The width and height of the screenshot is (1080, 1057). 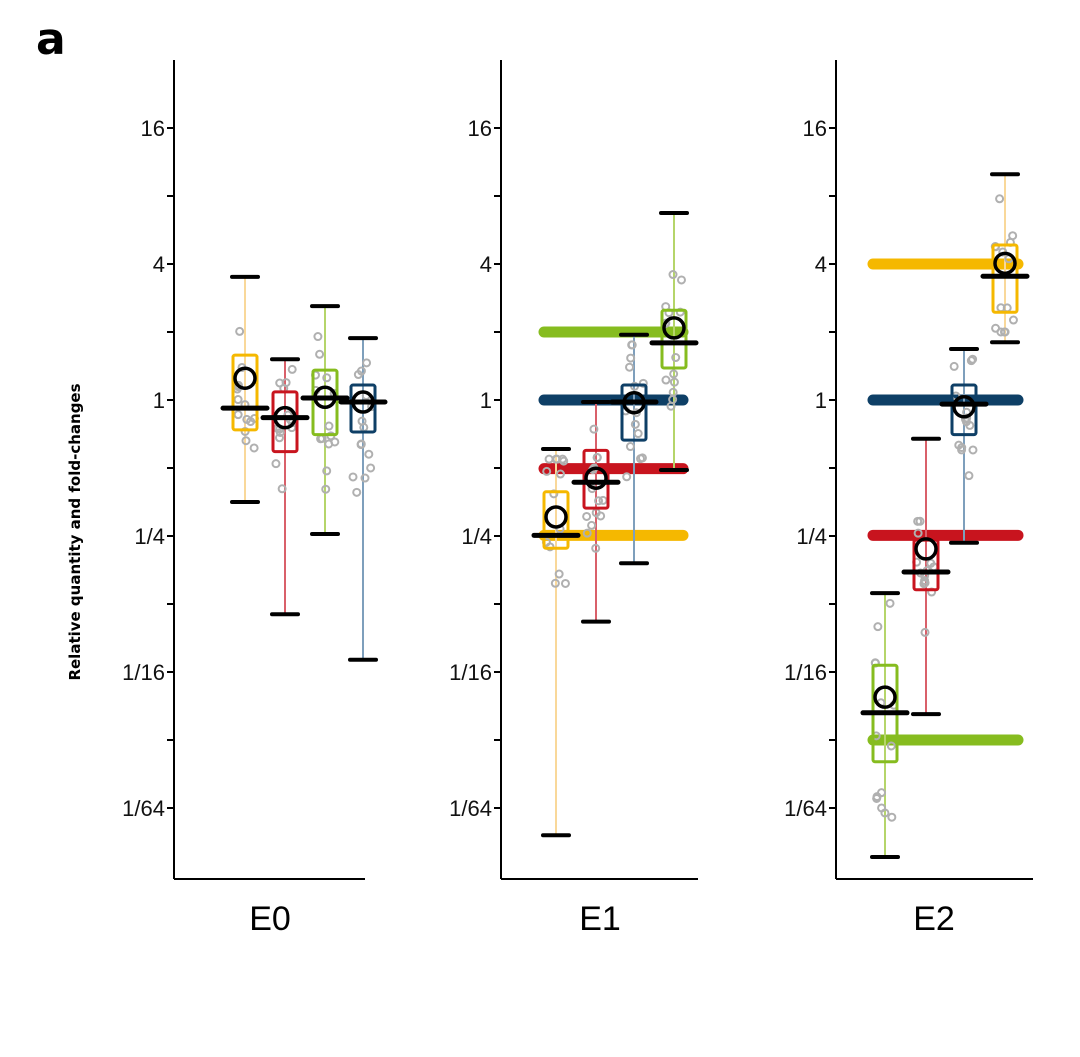 What do you see at coordinates (270, 919) in the screenshot?
I see `x-category-label: E0` at bounding box center [270, 919].